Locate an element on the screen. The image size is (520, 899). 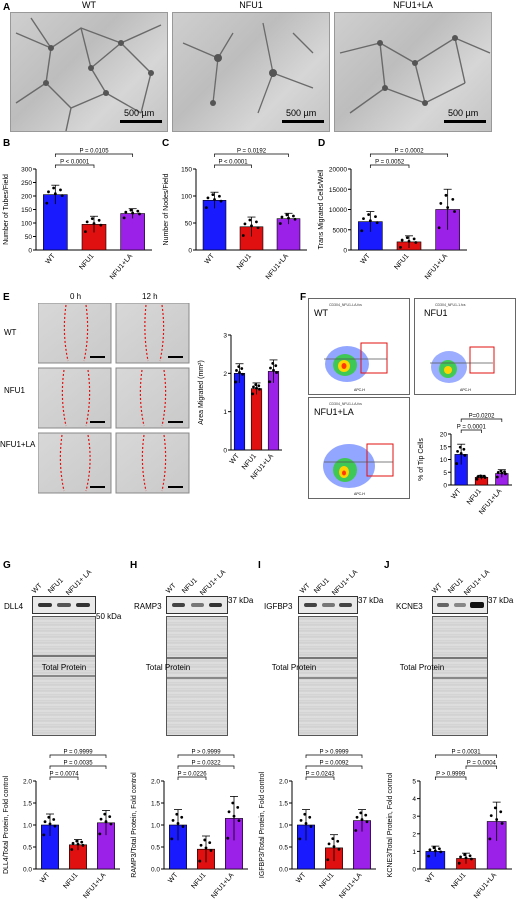
chart-H-tick-label: 1.5 is located at coordinates (155, 804).